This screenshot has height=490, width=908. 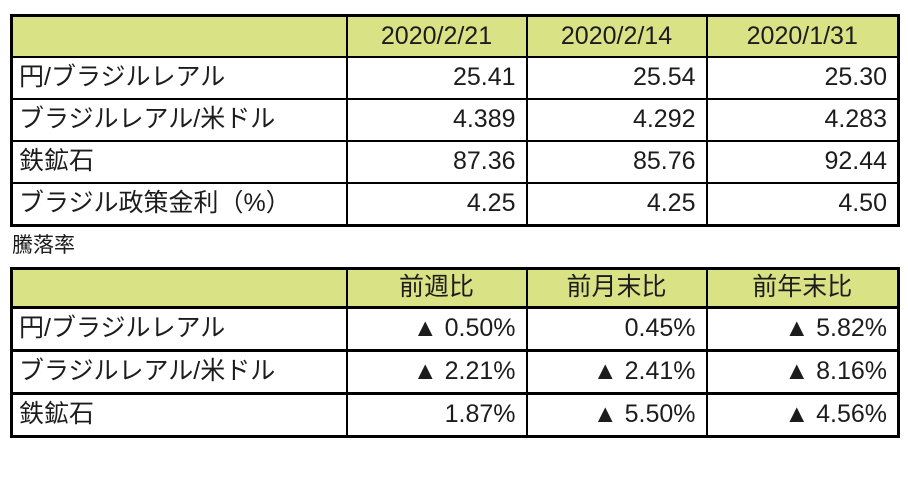 What do you see at coordinates (616, 78) in the screenshot?
I see `value-cell: 25.54` at bounding box center [616, 78].